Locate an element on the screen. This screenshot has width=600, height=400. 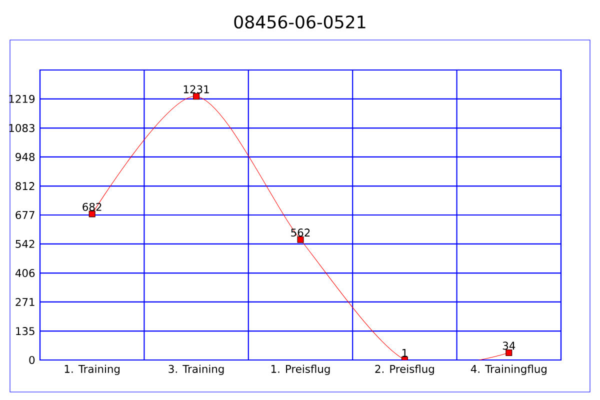
y-tick-label: 542 is located at coordinates (25, 244).